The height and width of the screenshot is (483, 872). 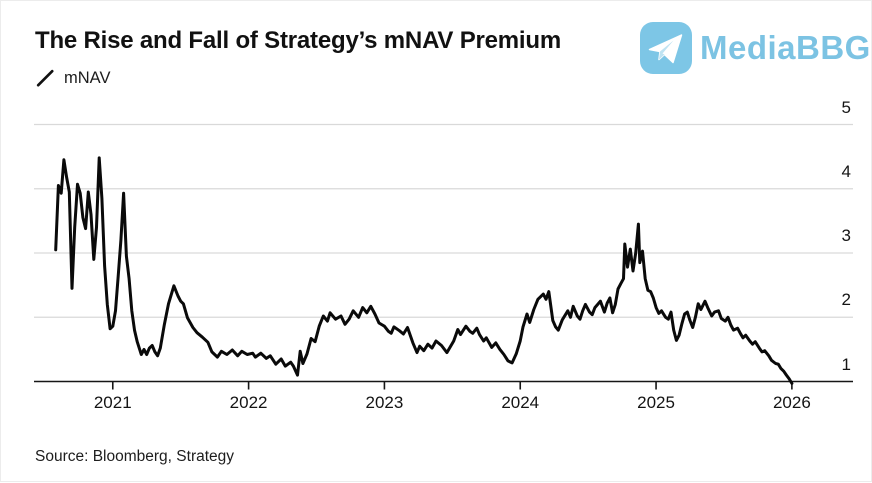 I want to click on legend: mNAV, so click(x=73, y=78).